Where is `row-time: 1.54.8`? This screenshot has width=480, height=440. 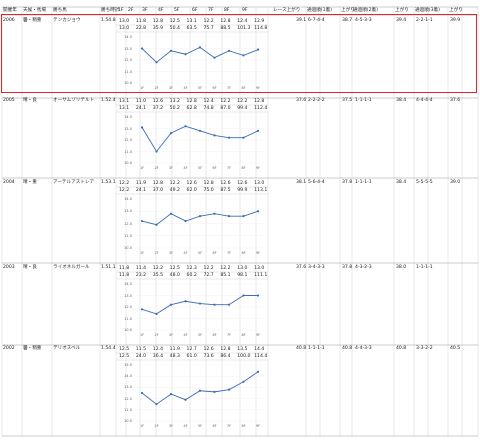
row-time: 1.54.8 is located at coordinates (108, 20).